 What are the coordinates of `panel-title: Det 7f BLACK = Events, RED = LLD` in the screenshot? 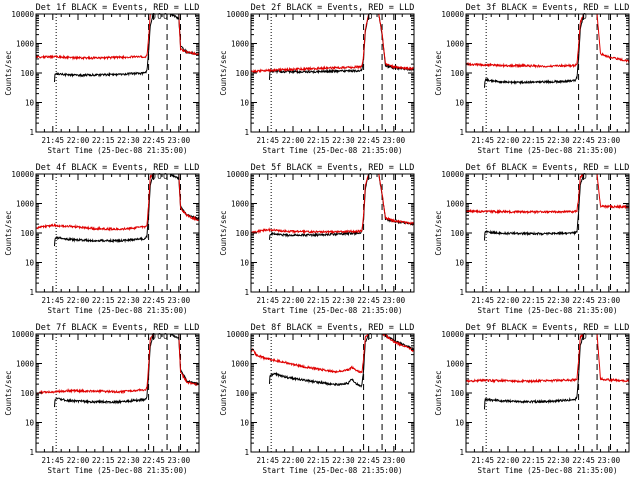 It's located at (118, 328).